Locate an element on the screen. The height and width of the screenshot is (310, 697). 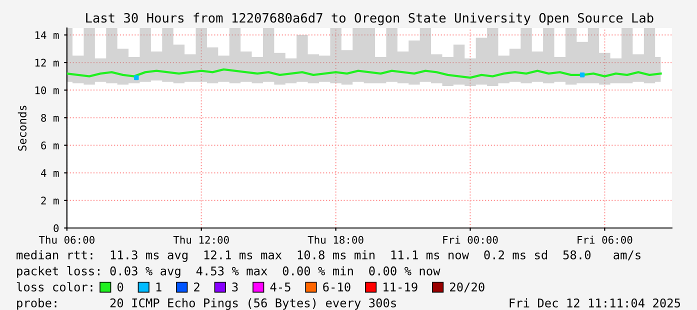
legend-label: 11-19 is located at coordinates (401, 287).